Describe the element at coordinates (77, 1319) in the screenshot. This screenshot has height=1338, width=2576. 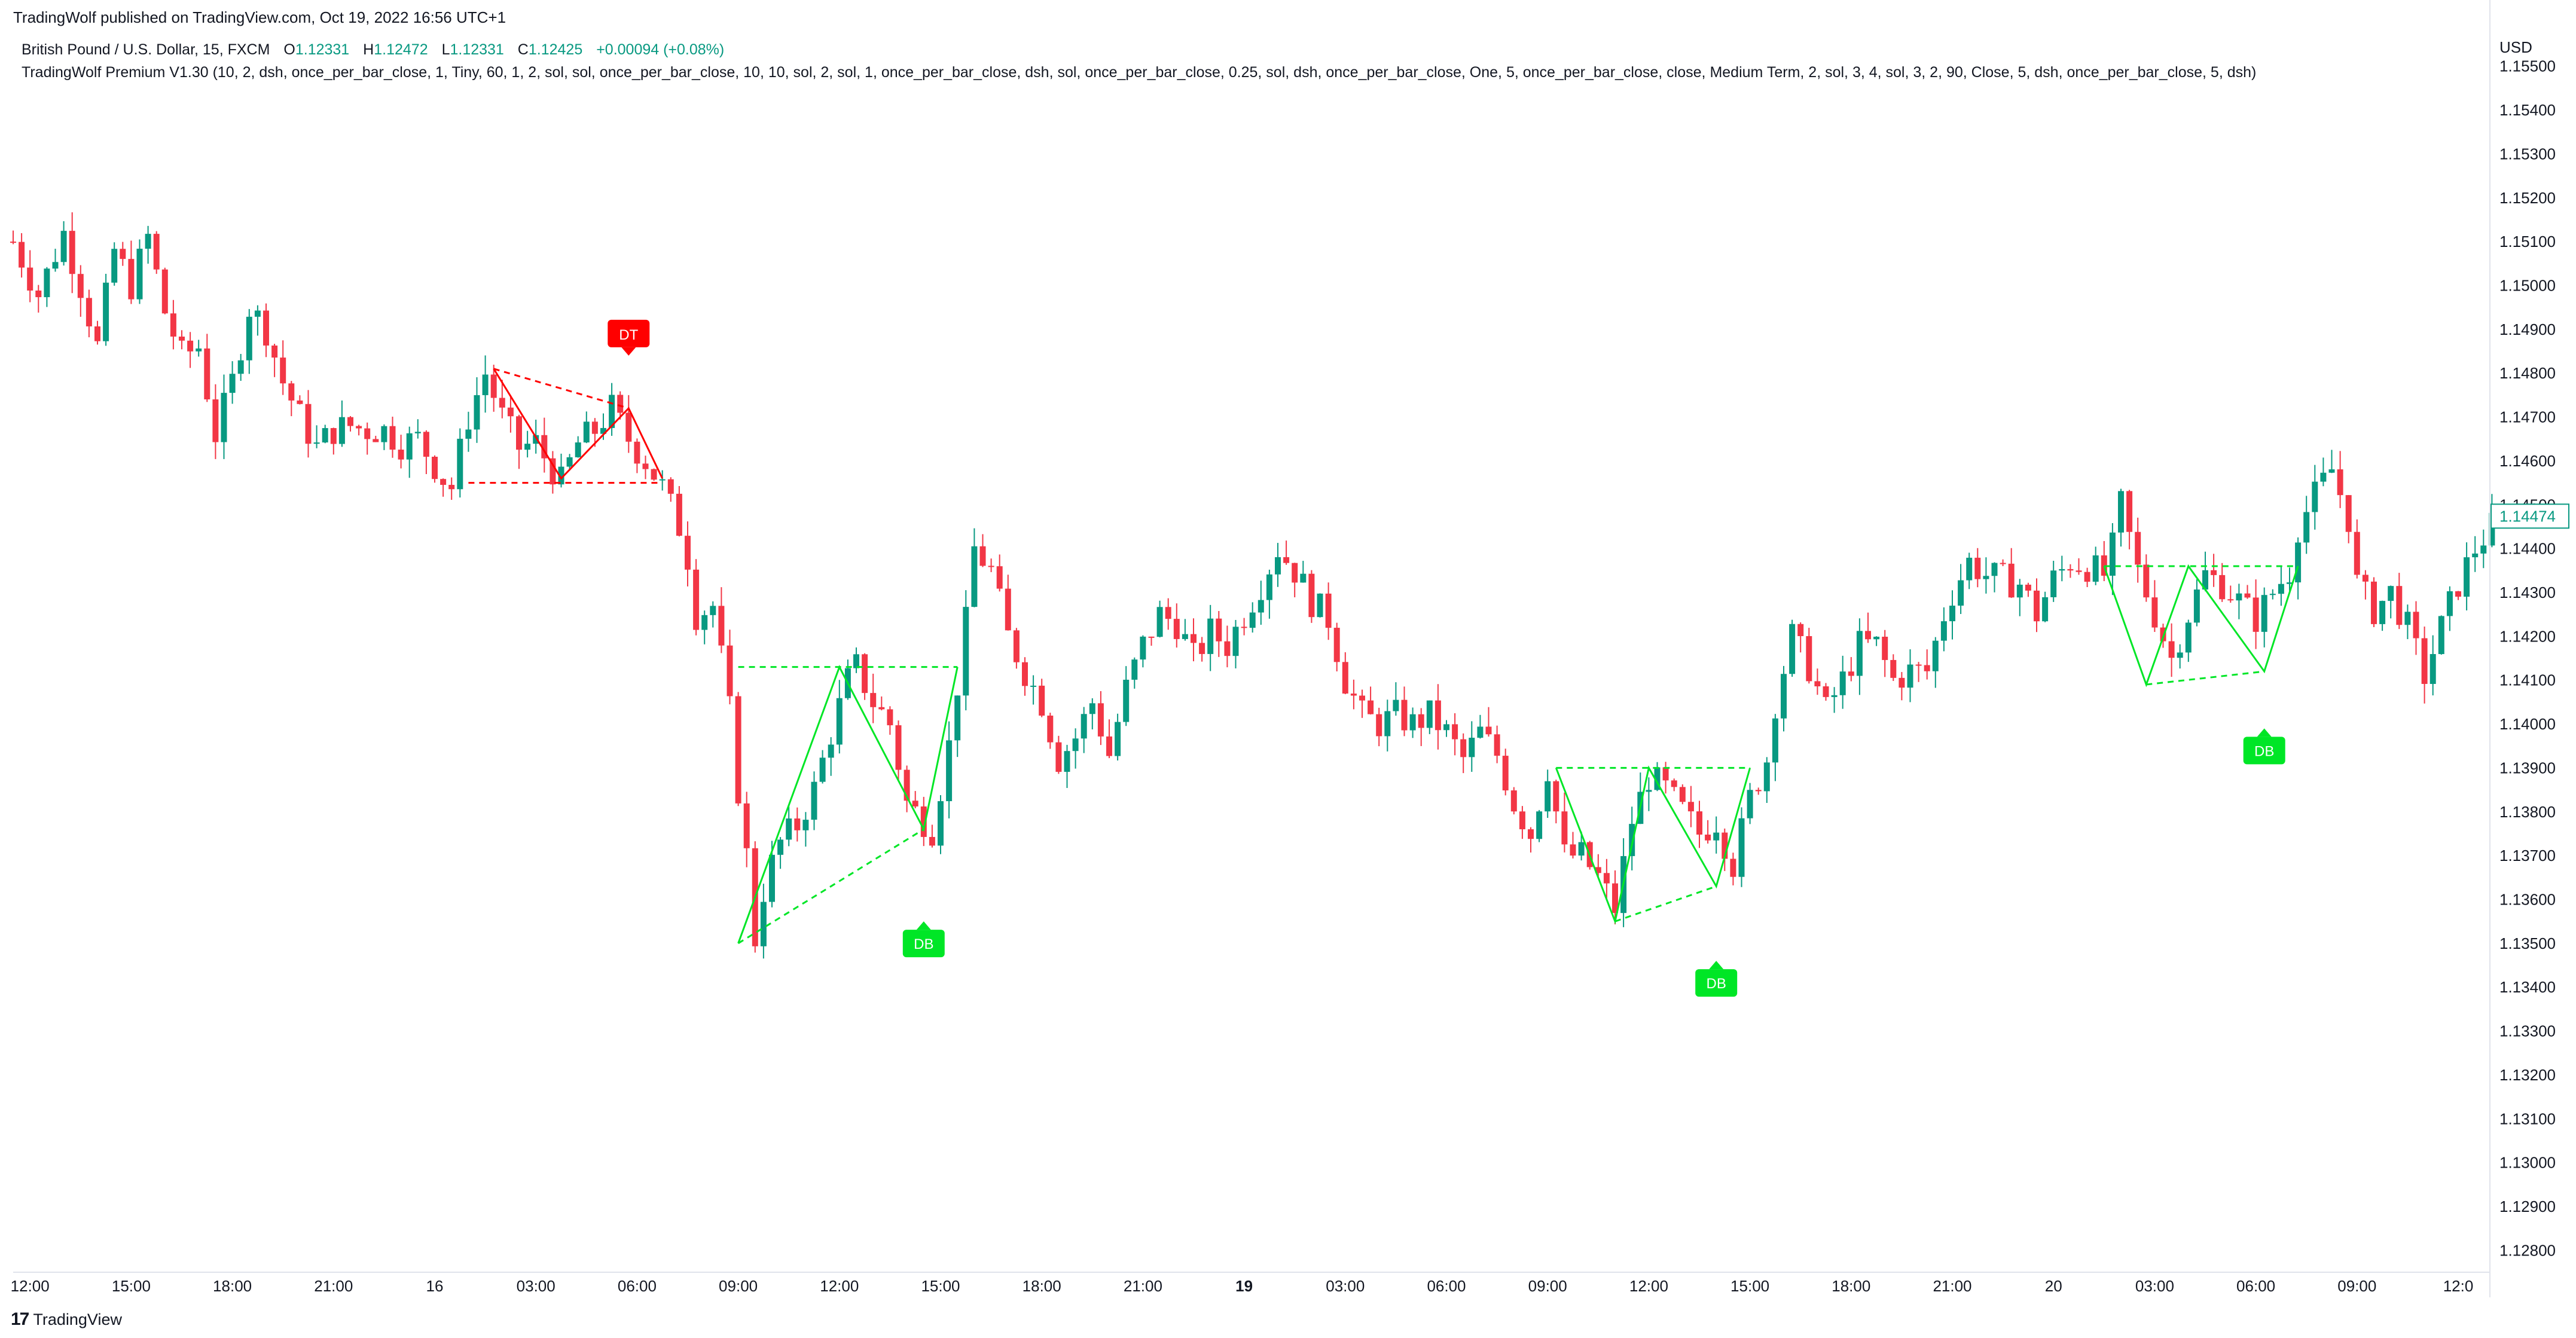
I see `footer-brand-text: TradingView` at that location.